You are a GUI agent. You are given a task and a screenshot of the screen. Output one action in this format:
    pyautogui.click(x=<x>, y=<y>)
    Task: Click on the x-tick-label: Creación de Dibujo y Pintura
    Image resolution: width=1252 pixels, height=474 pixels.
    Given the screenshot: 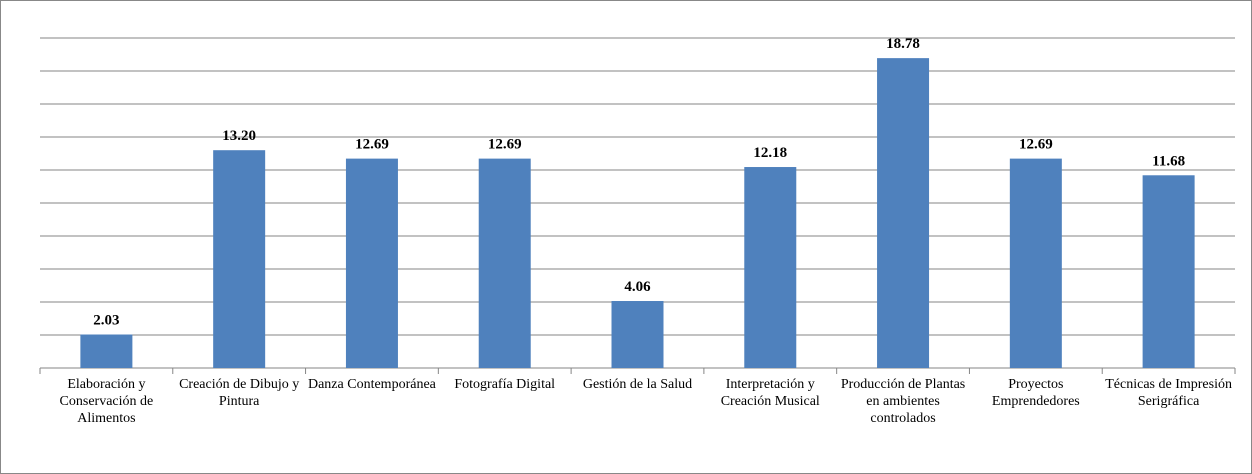 What is the action you would take?
    pyautogui.click(x=239, y=393)
    